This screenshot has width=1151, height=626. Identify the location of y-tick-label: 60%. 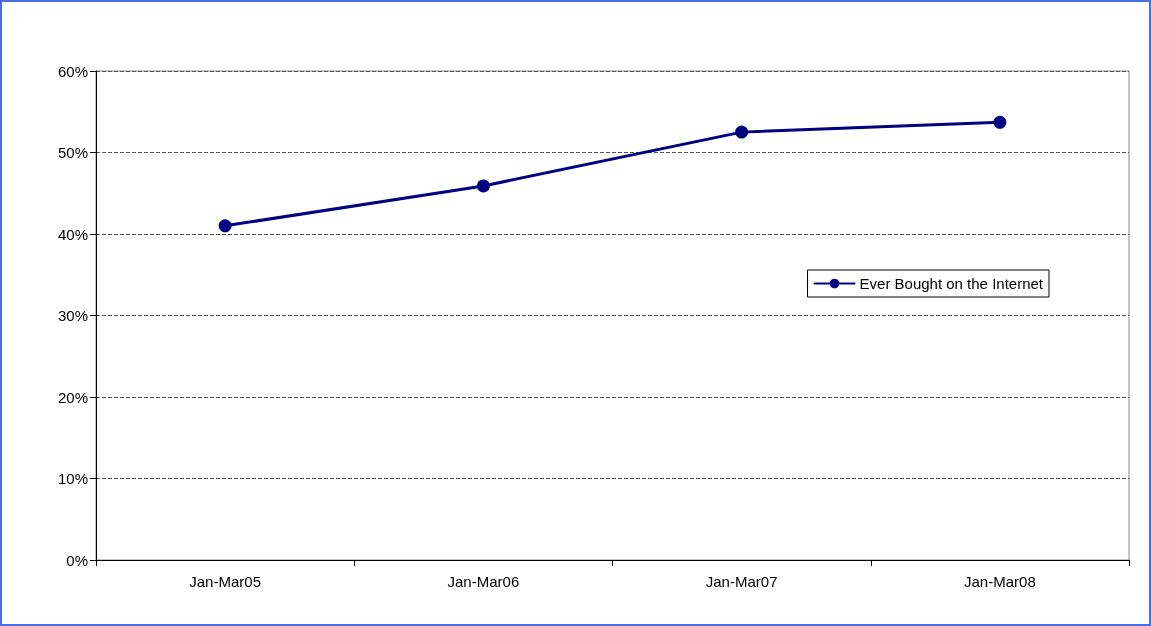
(72, 71).